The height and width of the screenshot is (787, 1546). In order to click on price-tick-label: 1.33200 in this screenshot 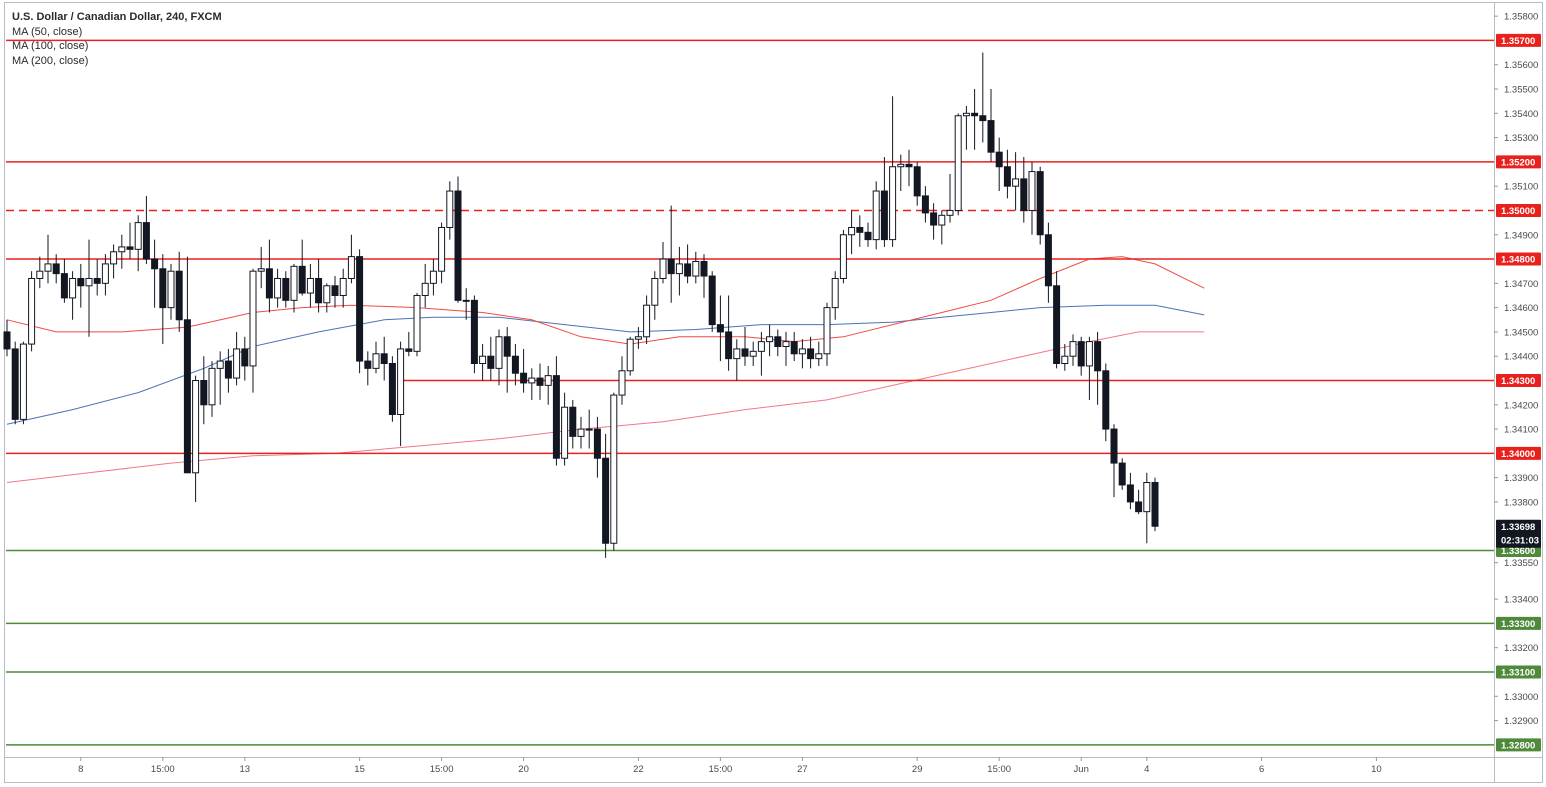, I will do `click(1521, 648)`.